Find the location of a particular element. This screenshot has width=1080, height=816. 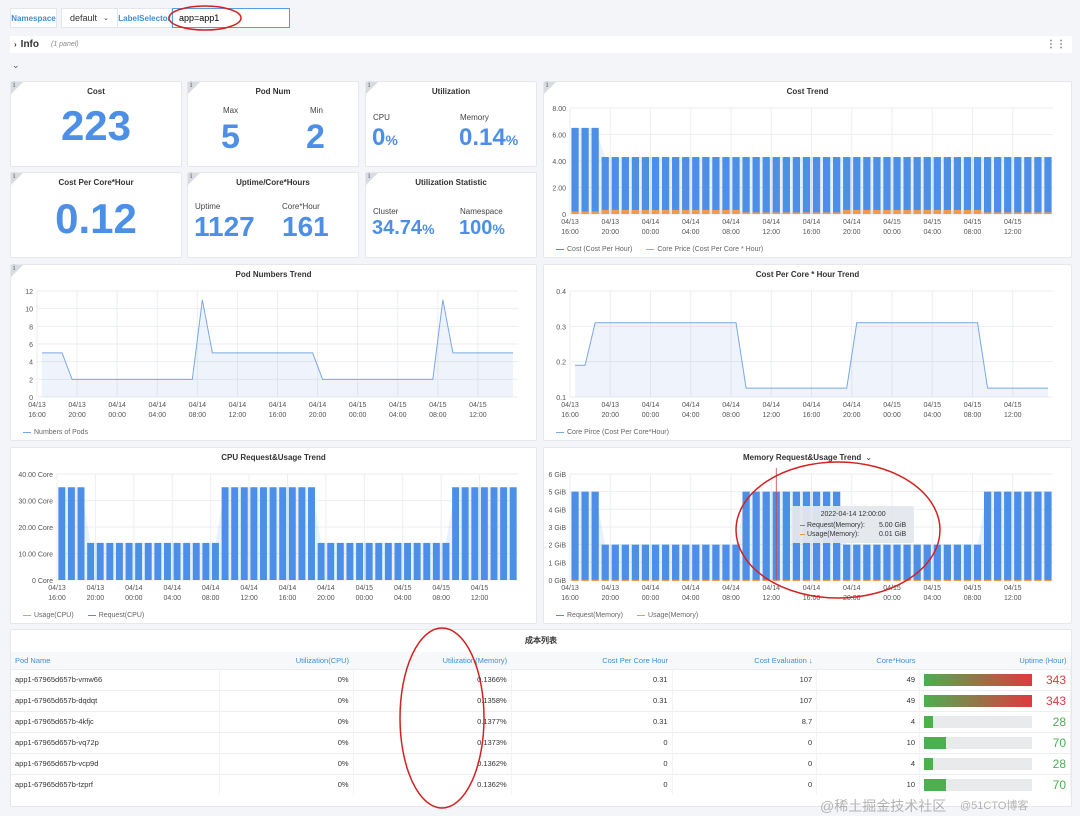

legend-item: Cost (Cost Per Hour) is located at coordinates (594, 249).